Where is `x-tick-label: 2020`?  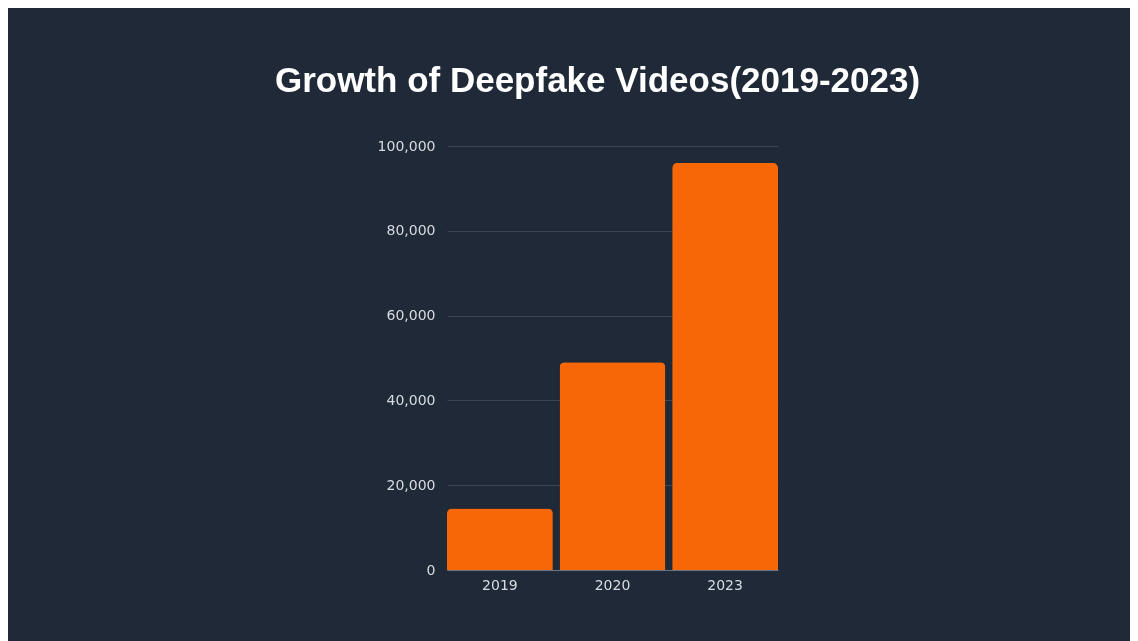 x-tick-label: 2020 is located at coordinates (612, 584).